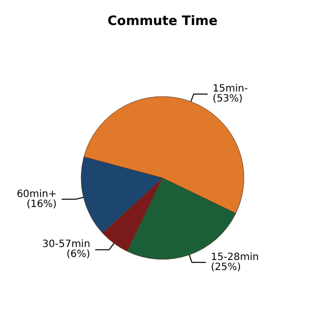 The width and height of the screenshot is (325, 325). Describe the element at coordinates (234, 257) in the screenshot. I see `slice-label: 15-28min` at that location.